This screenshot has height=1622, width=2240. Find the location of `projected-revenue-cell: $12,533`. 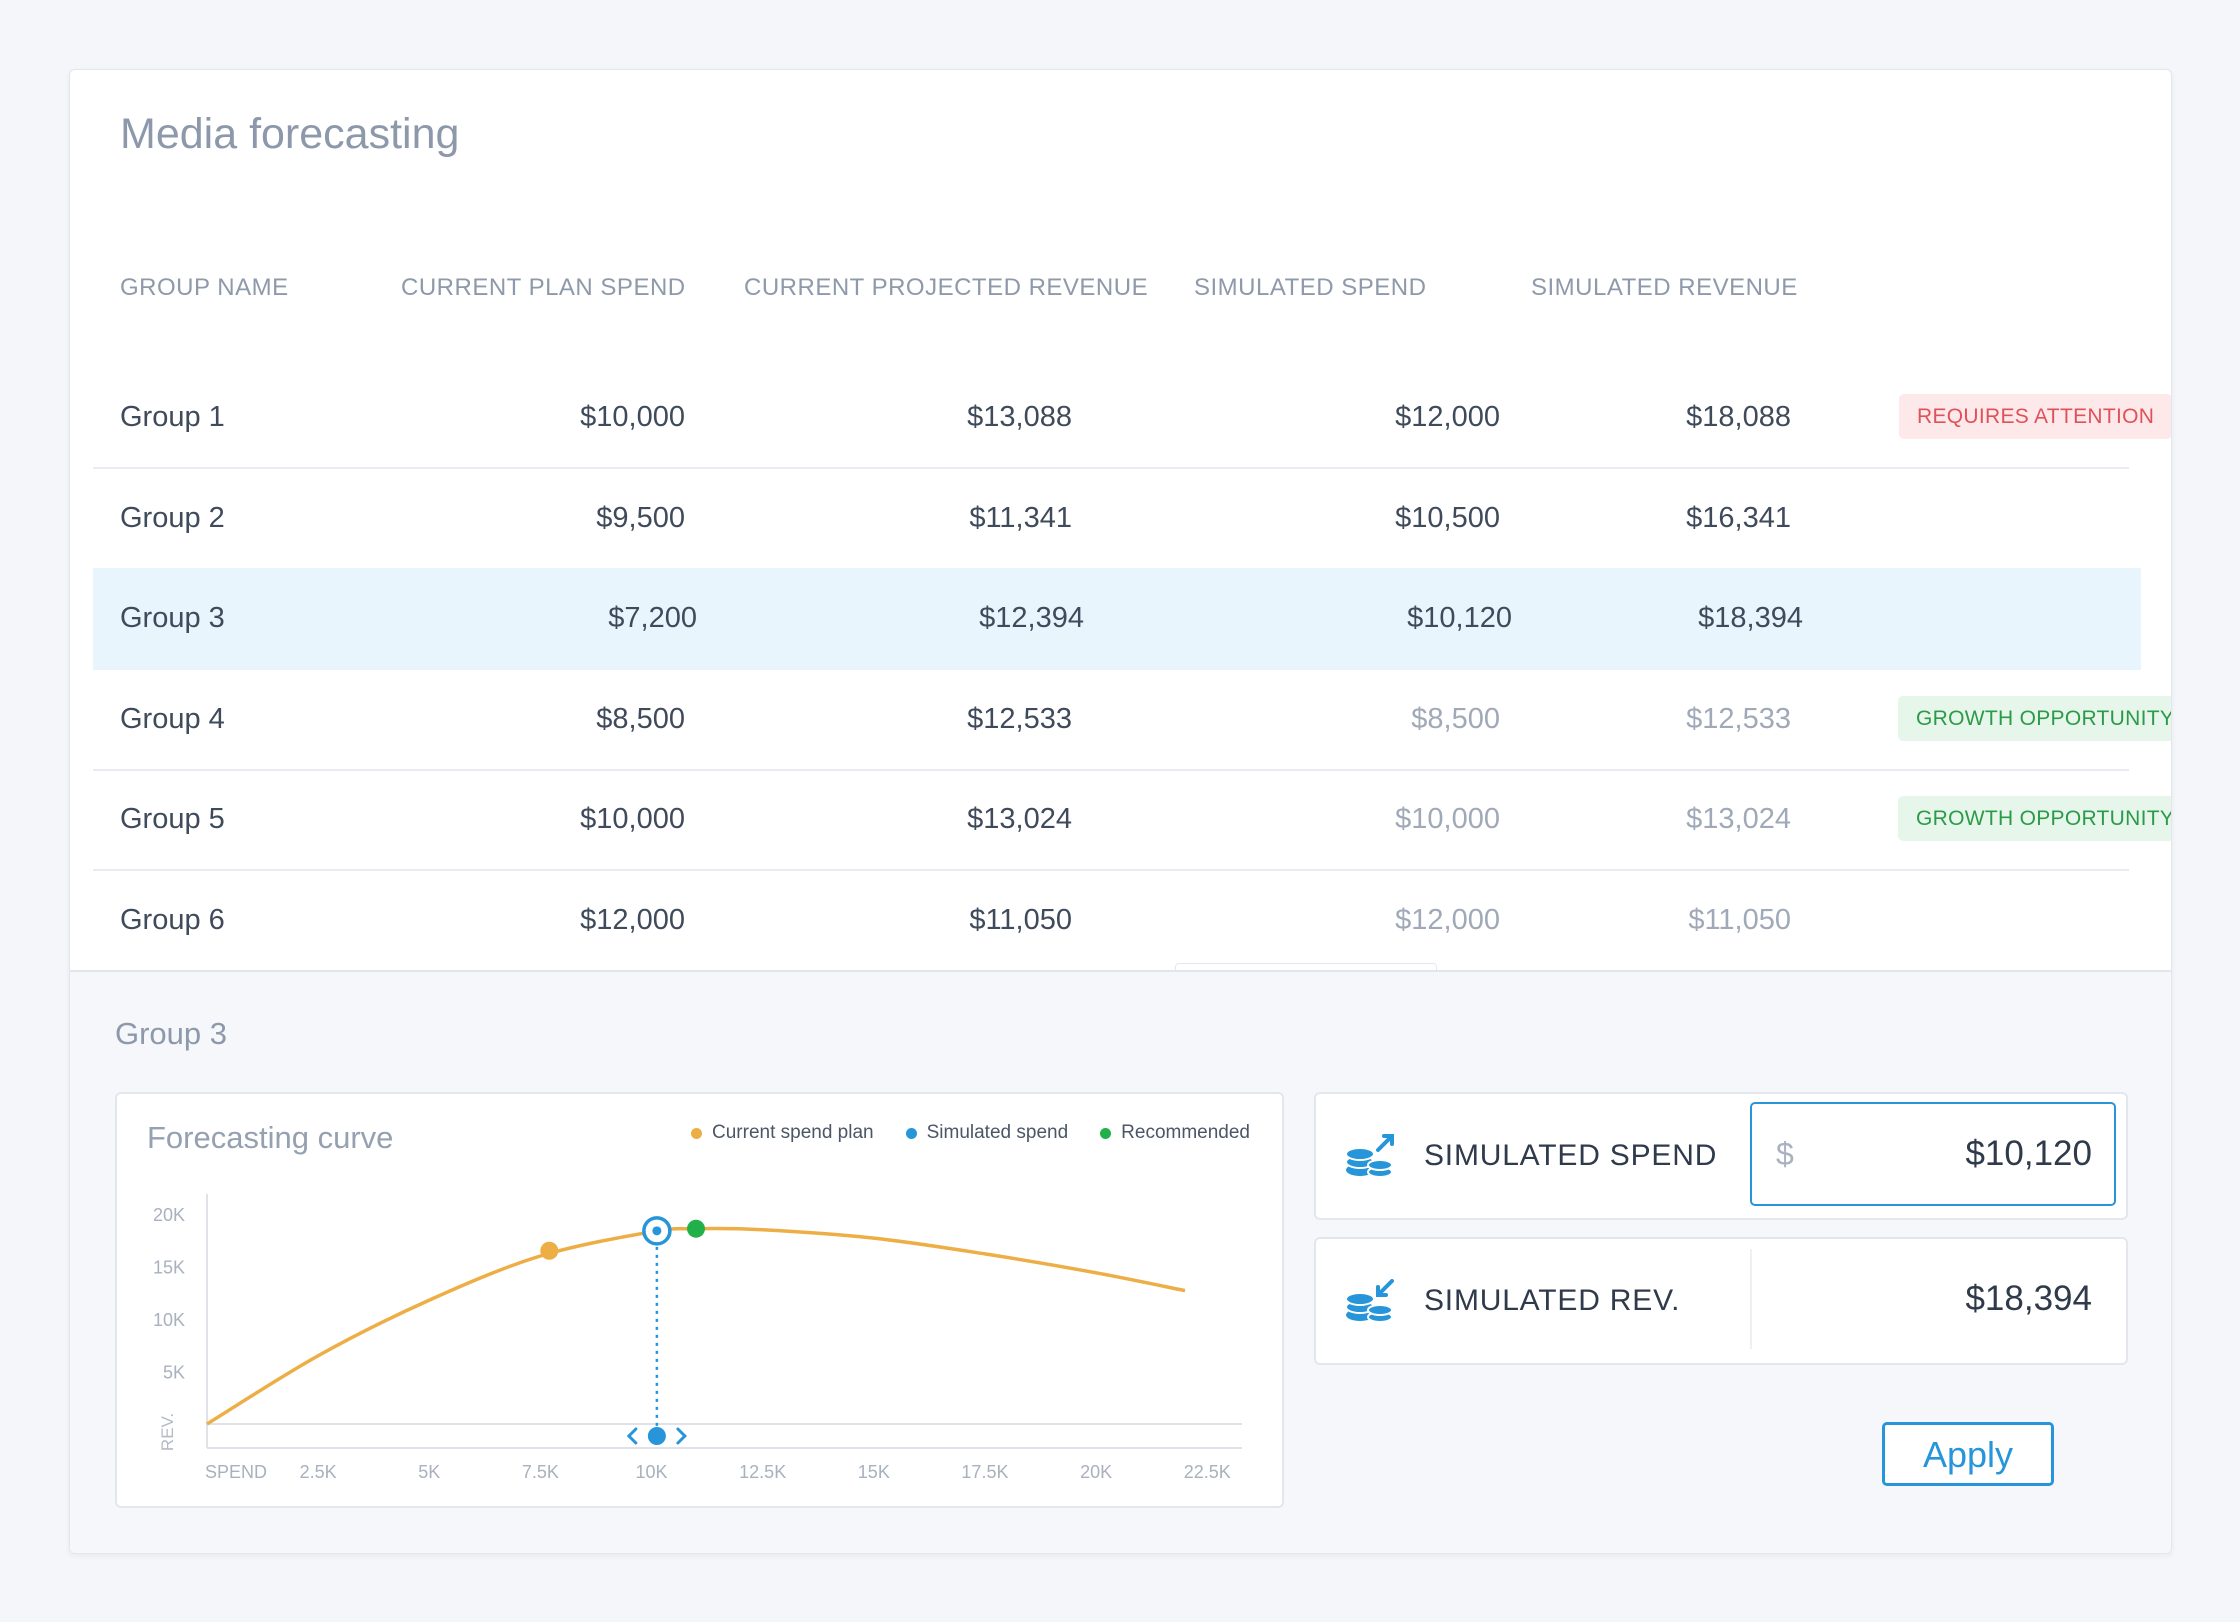

projected-revenue-cell: $12,533 is located at coordinates (1019, 718).